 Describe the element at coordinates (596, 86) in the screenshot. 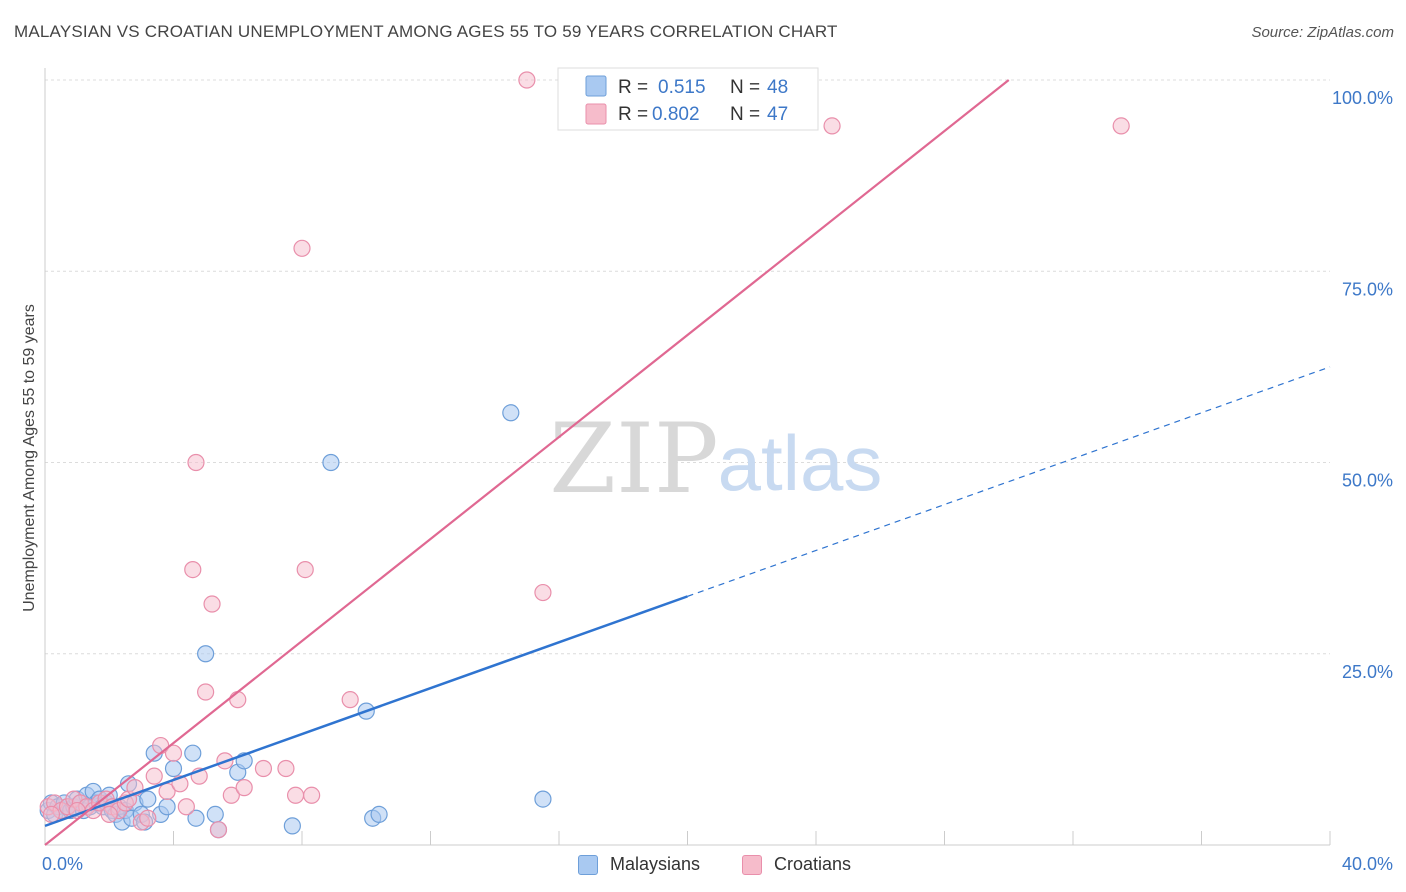

I see `stats-legend-malaysians-swatch` at that location.